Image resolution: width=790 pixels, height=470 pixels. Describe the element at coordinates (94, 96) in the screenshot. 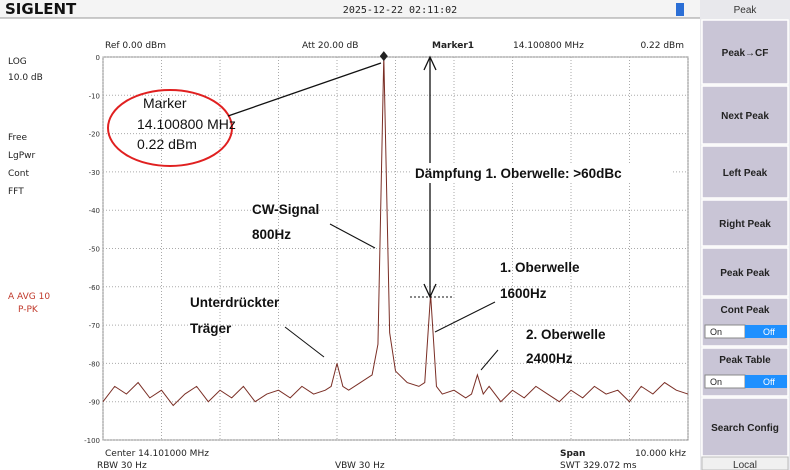

I see `y-tick-label: -10` at that location.